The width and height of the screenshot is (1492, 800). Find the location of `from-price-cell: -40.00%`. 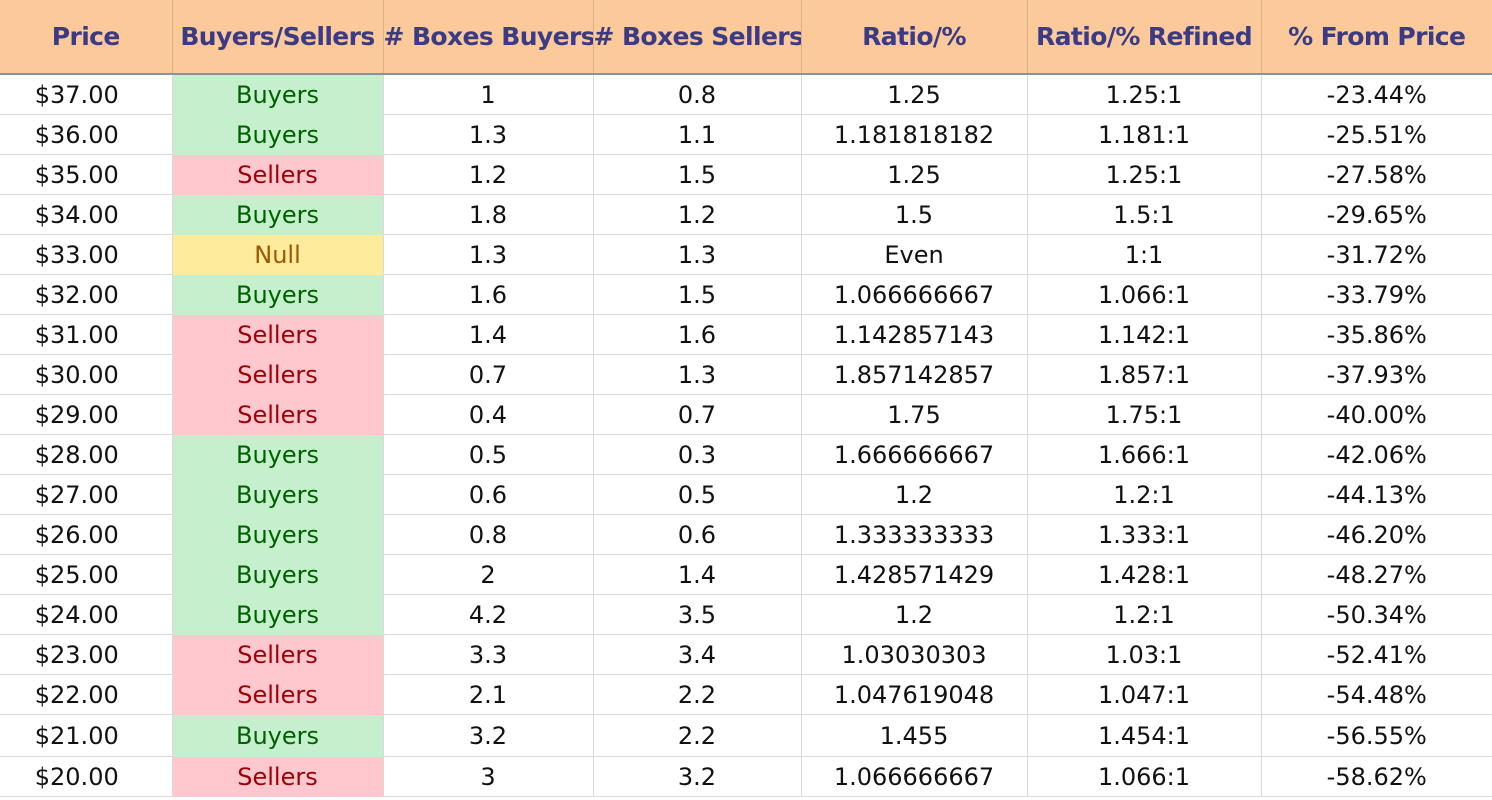

from-price-cell: -40.00% is located at coordinates (1376, 414).